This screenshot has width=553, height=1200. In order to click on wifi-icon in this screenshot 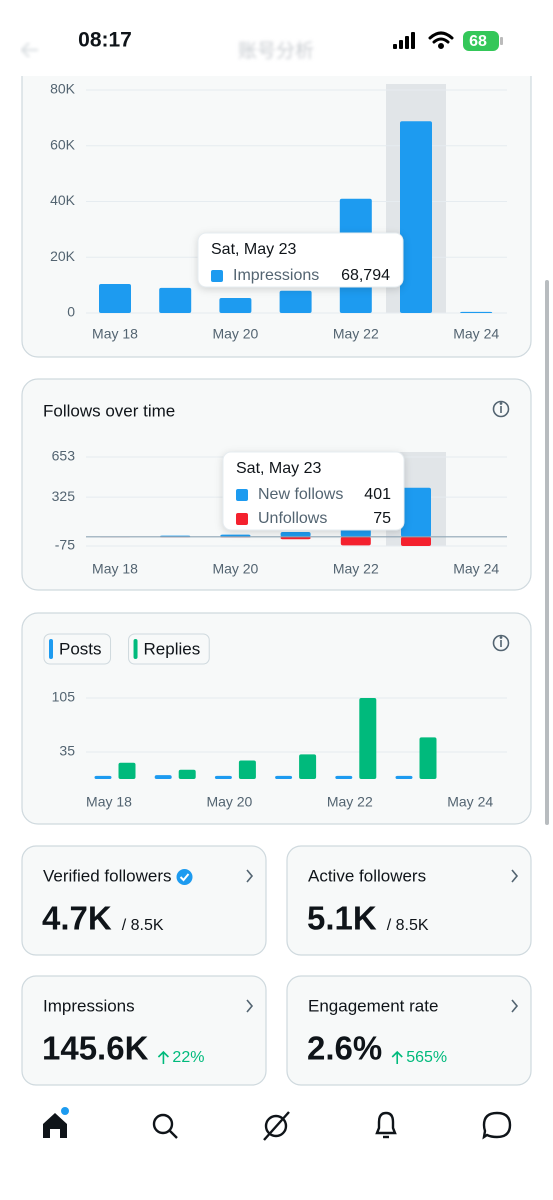, I will do `click(441, 40)`.